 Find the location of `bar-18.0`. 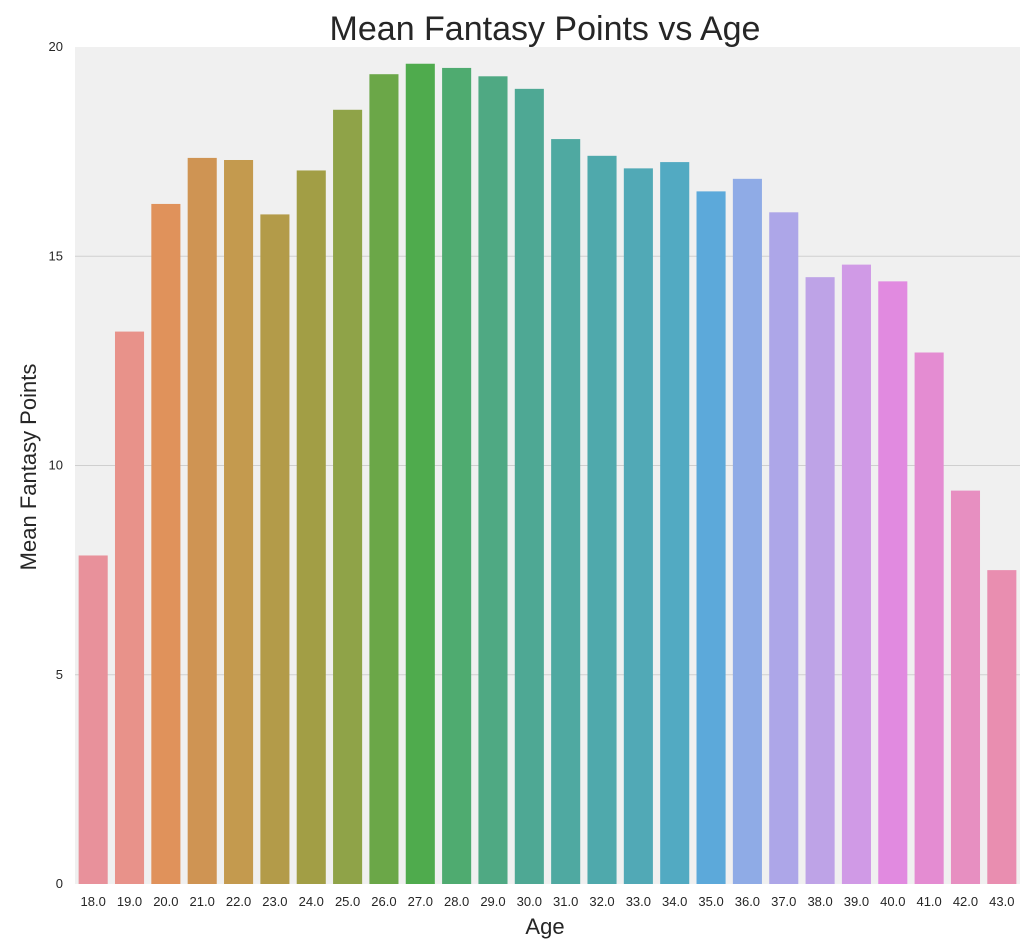

bar-18.0 is located at coordinates (93, 719).